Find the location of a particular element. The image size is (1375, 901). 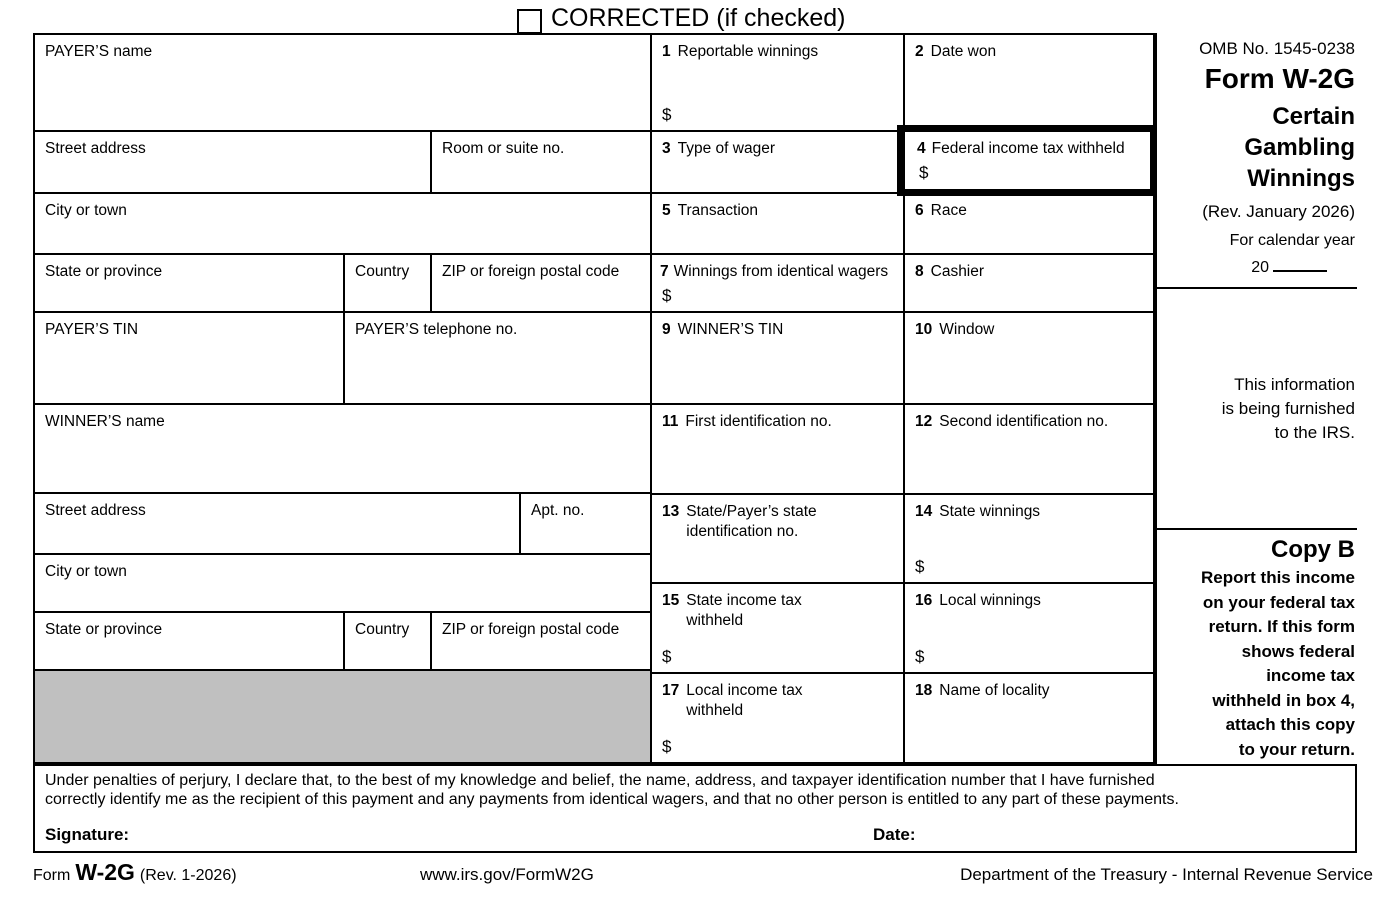

payer-street-field: Street address is located at coordinates (232, 161).